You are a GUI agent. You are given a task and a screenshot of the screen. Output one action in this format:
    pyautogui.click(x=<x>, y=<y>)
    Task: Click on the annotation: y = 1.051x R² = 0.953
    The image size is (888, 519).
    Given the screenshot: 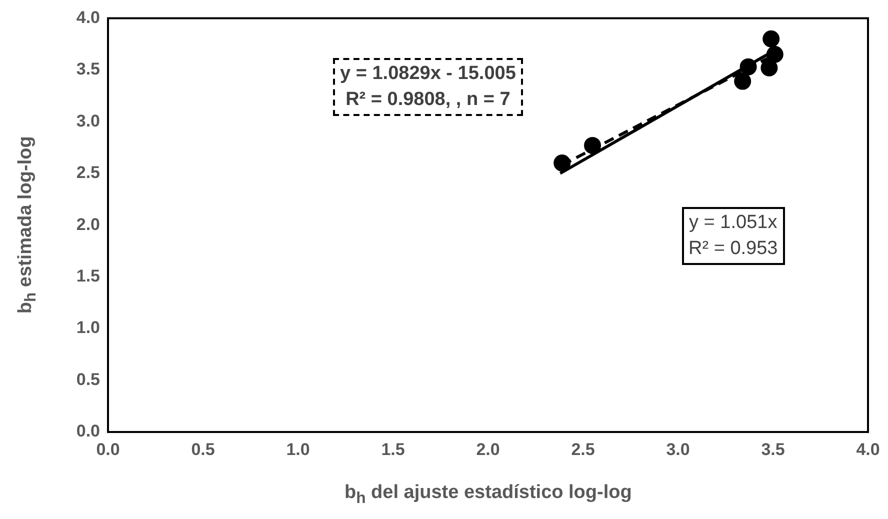 What is the action you would take?
    pyautogui.click(x=733, y=236)
    